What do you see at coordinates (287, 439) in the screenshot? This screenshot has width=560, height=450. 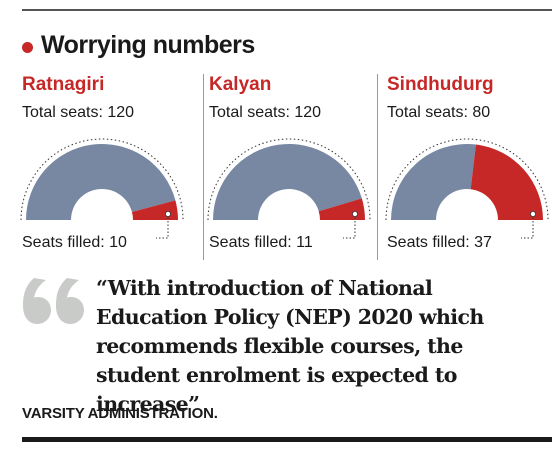 I see `bottom-rule` at bounding box center [287, 439].